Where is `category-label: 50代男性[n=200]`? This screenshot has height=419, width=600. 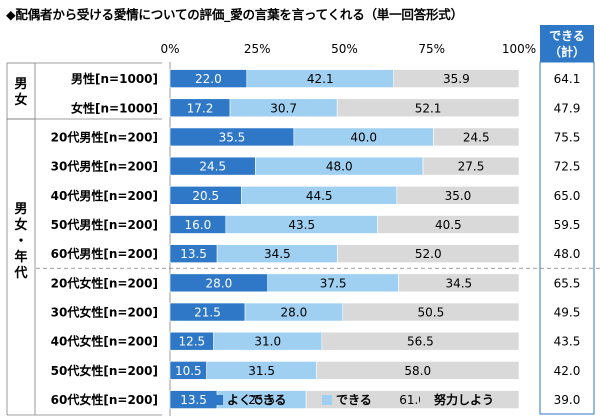 category-label: 50代男性[n=200] is located at coordinates (104, 224).